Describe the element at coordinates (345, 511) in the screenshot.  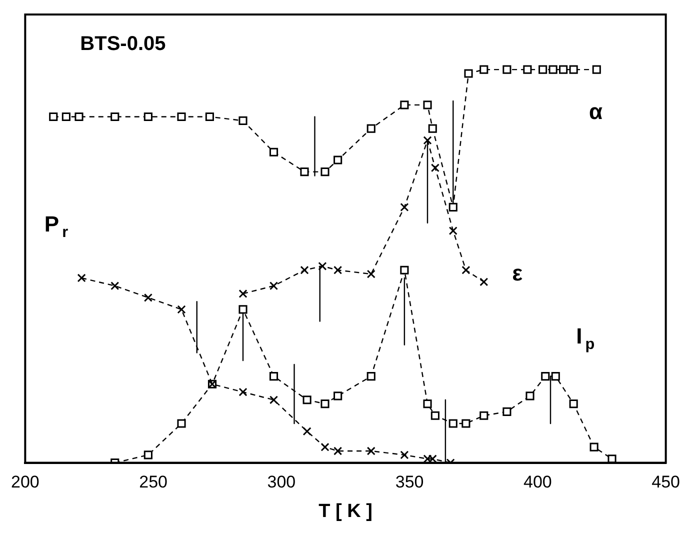
I see `x-axis-title: T [ K ]` at that location.